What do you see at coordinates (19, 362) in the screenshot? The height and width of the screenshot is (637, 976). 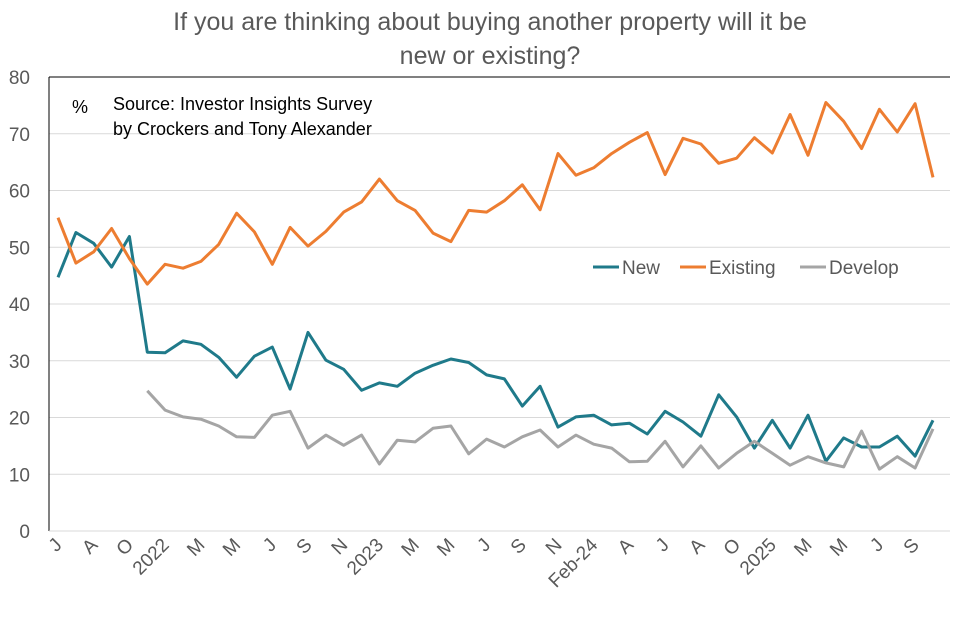 I see `y-tick-label: 30` at bounding box center [19, 362].